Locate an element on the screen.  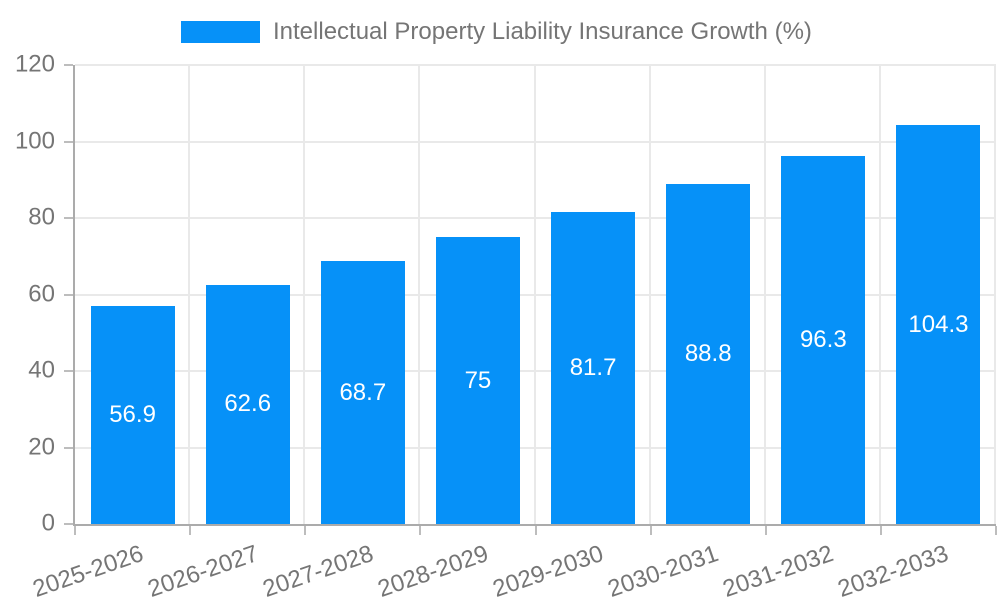
y-tick-label: 40 is located at coordinates (41, 370).